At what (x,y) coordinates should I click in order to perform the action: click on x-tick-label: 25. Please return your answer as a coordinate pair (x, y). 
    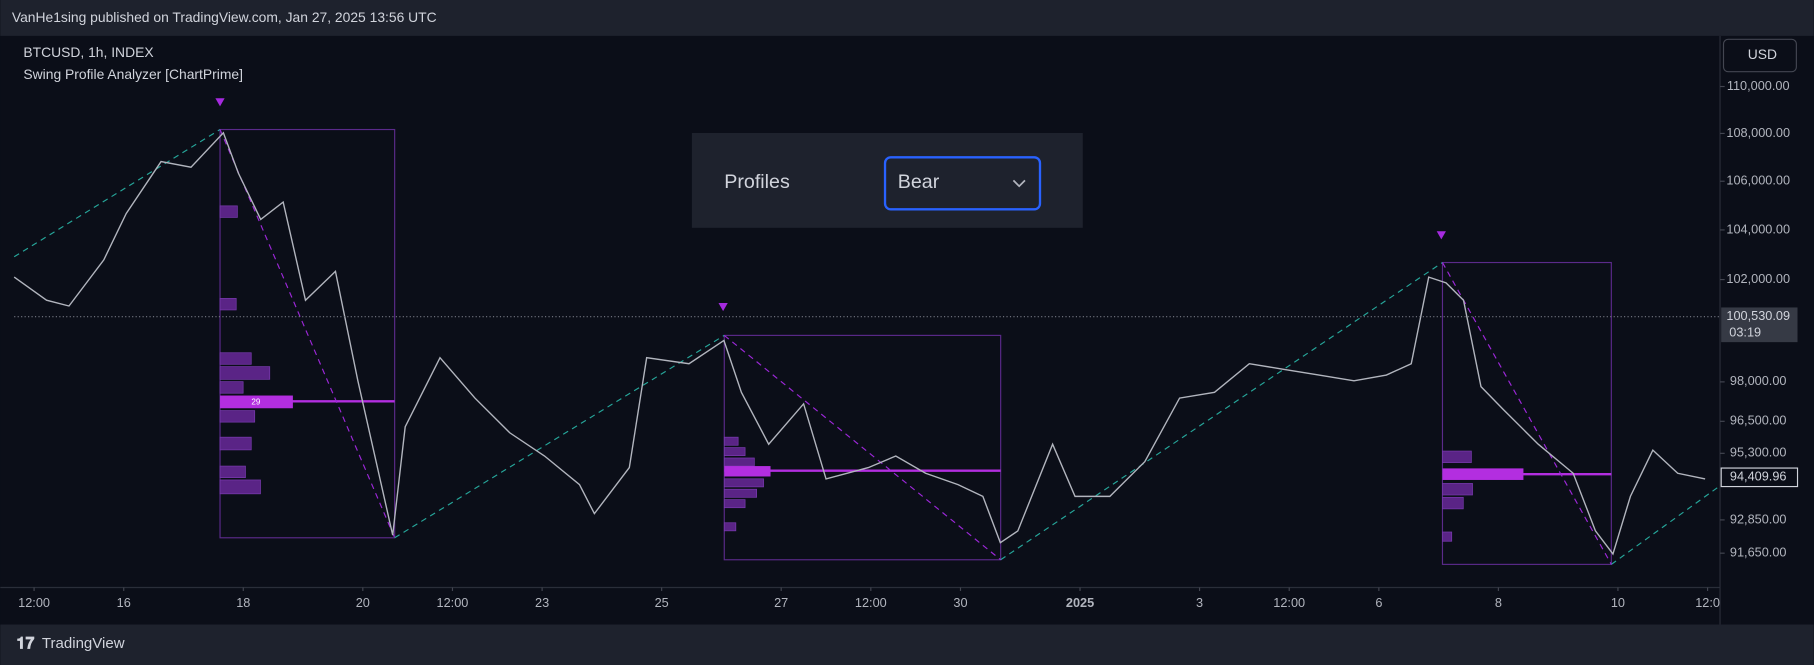
    Looking at the image, I should click on (662, 602).